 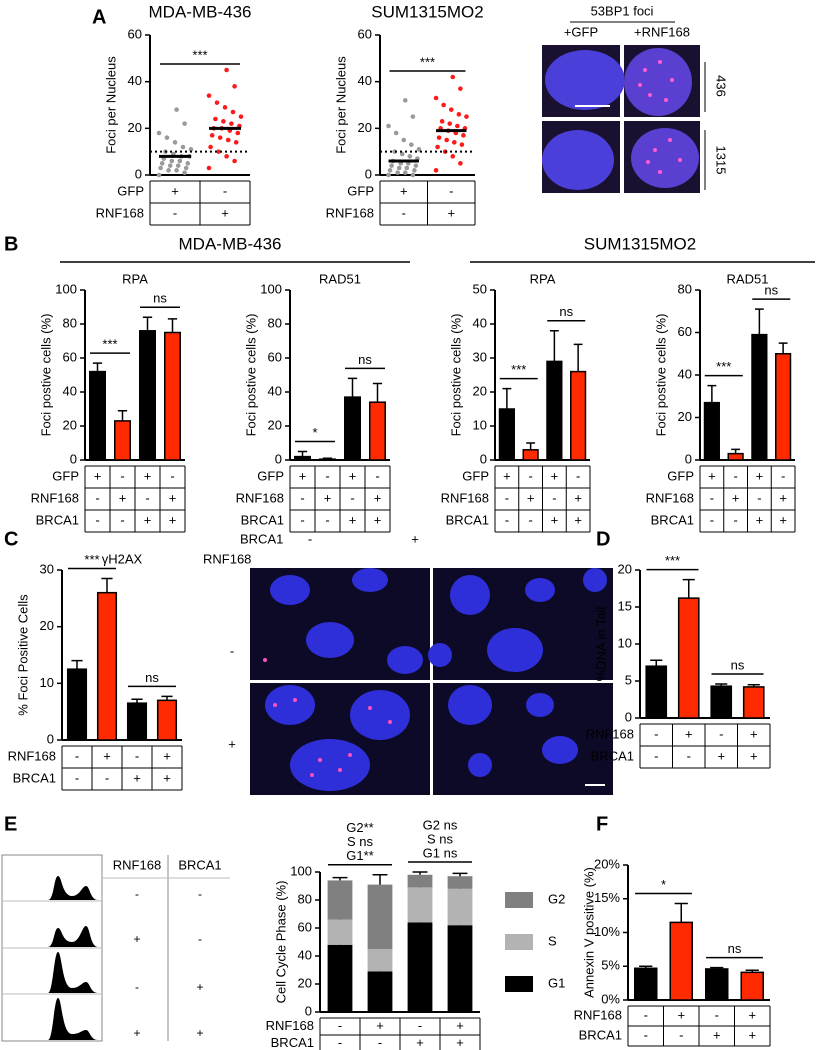 I want to click on image-row: 1315, so click(x=721, y=160).